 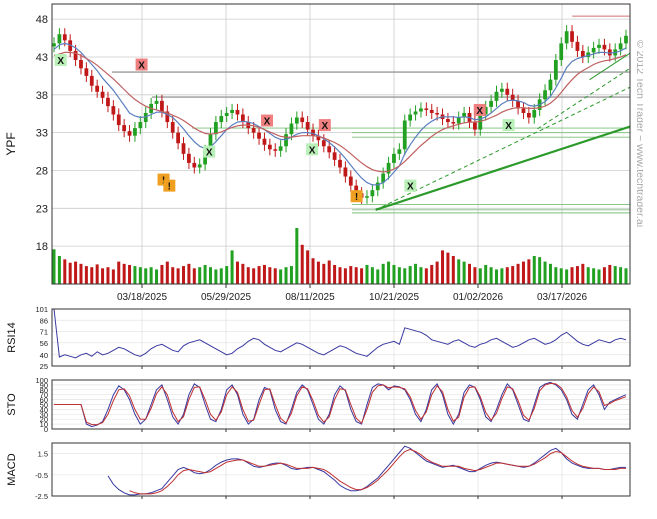 I want to click on volume-layer, so click(x=340, y=256).